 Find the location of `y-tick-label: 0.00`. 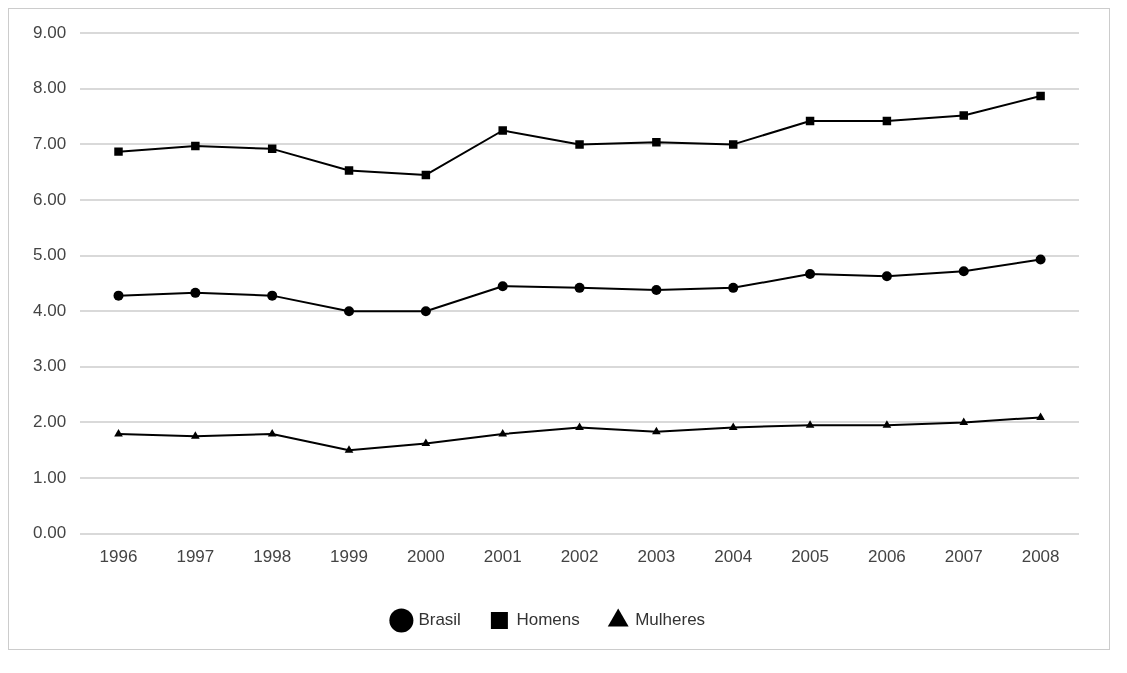

y-tick-label: 0.00 is located at coordinates (49, 533).